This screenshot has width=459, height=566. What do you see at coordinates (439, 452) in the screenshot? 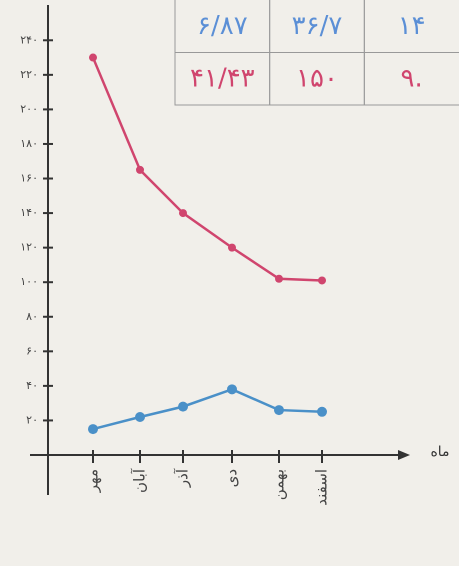
I see `x-axis-label: ماه` at bounding box center [439, 452].